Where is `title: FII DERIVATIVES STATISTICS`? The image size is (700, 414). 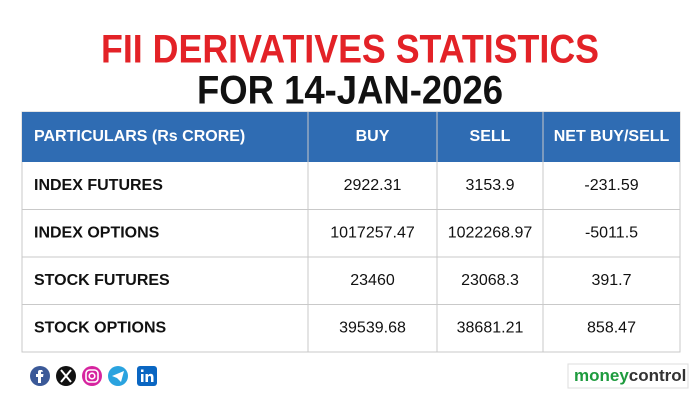 title: FII DERIVATIVES STATISTICS is located at coordinates (350, 50).